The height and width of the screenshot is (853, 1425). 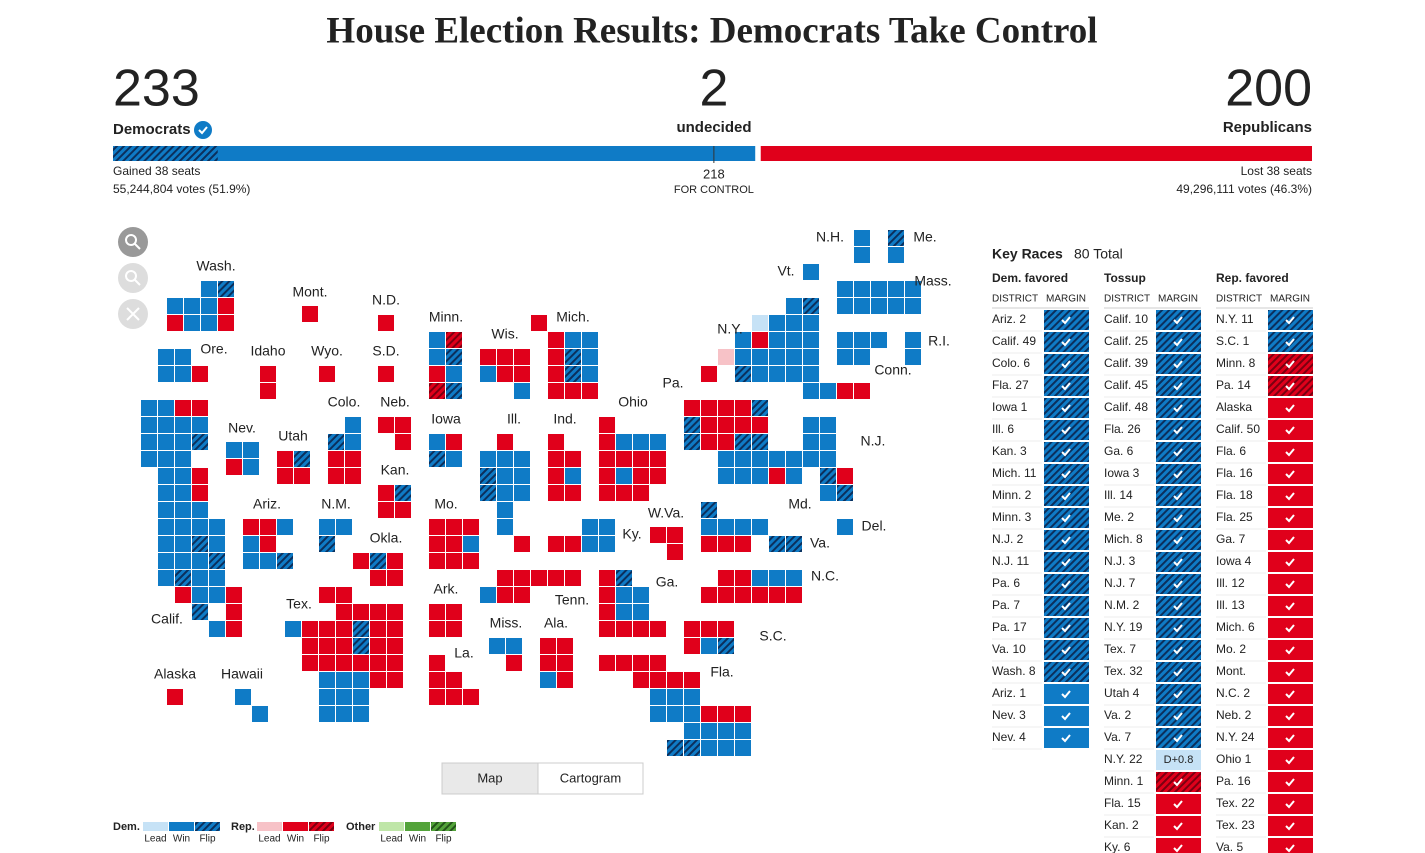 I want to click on race-district: Va. 10, so click(x=1009, y=649).